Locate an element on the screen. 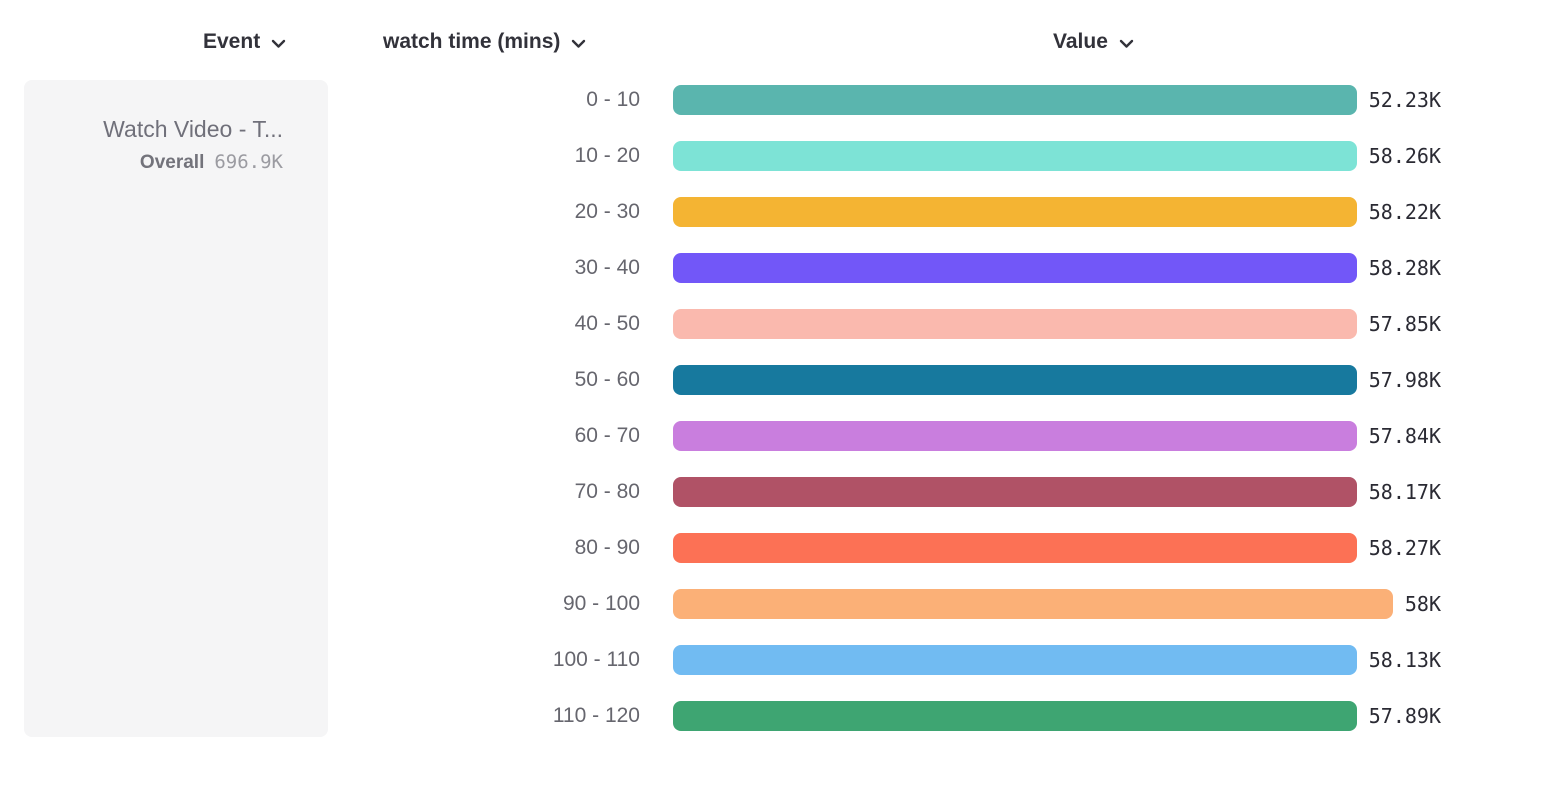 This screenshot has height=790, width=1568. bar-track: 58.17K is located at coordinates (1057, 492).